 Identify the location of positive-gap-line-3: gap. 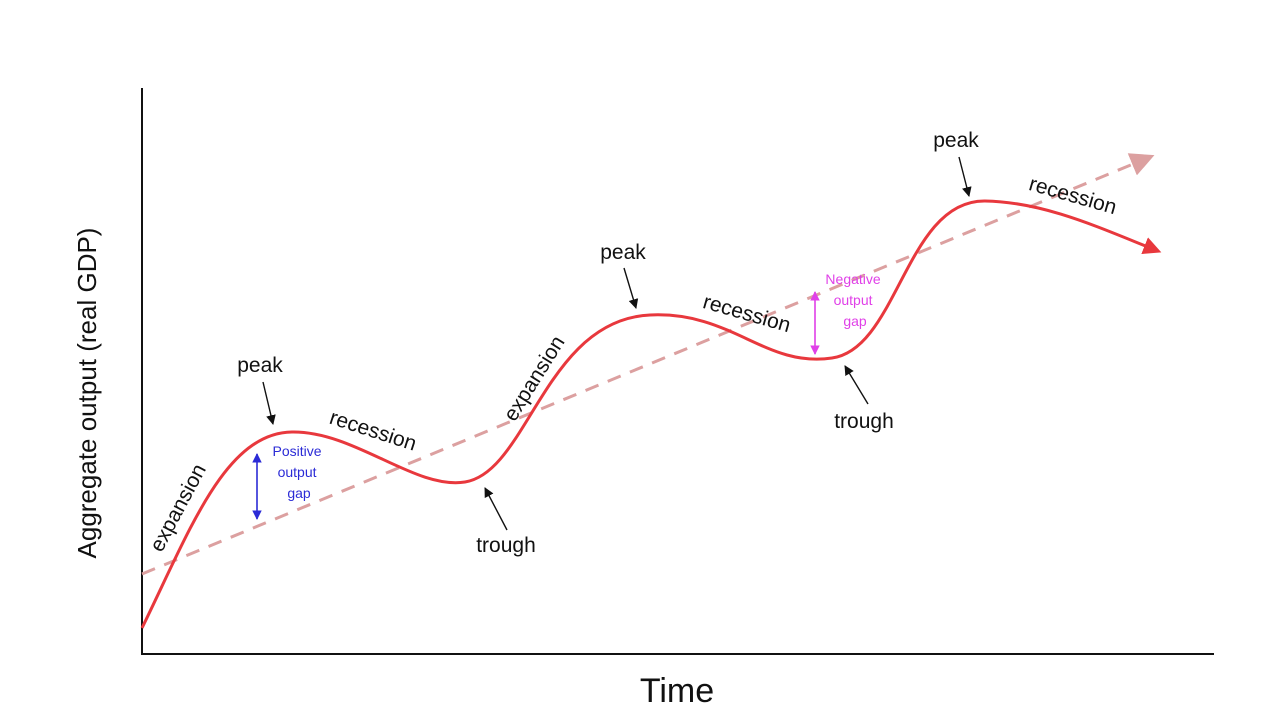
(299, 493).